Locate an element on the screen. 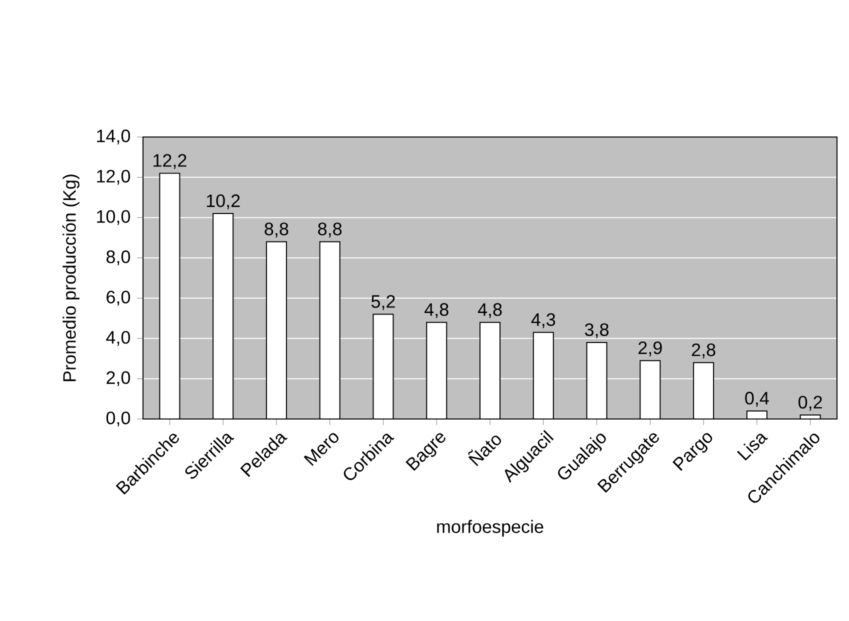 The width and height of the screenshot is (849, 621). y-axis-title: Promedio producción (Kg) is located at coordinates (71, 278).